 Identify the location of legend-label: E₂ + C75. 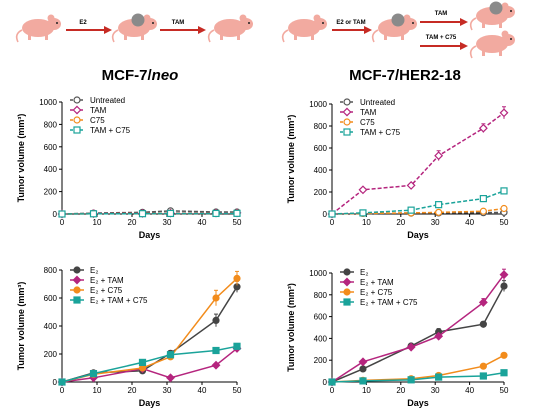
(106, 290).